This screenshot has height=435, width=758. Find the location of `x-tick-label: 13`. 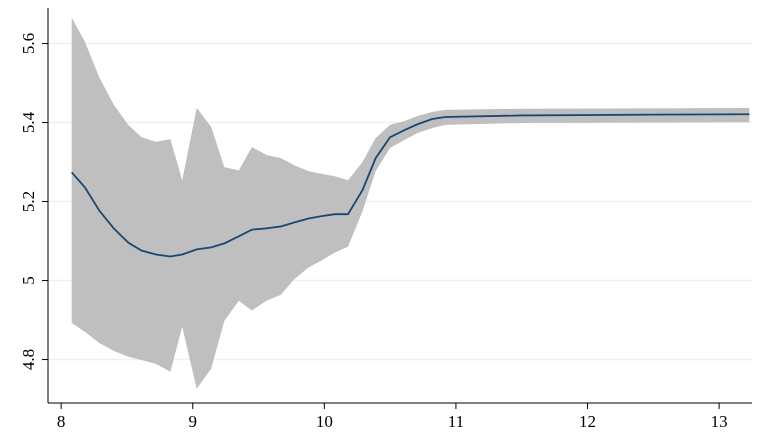

x-tick-label: 13 is located at coordinates (719, 421).